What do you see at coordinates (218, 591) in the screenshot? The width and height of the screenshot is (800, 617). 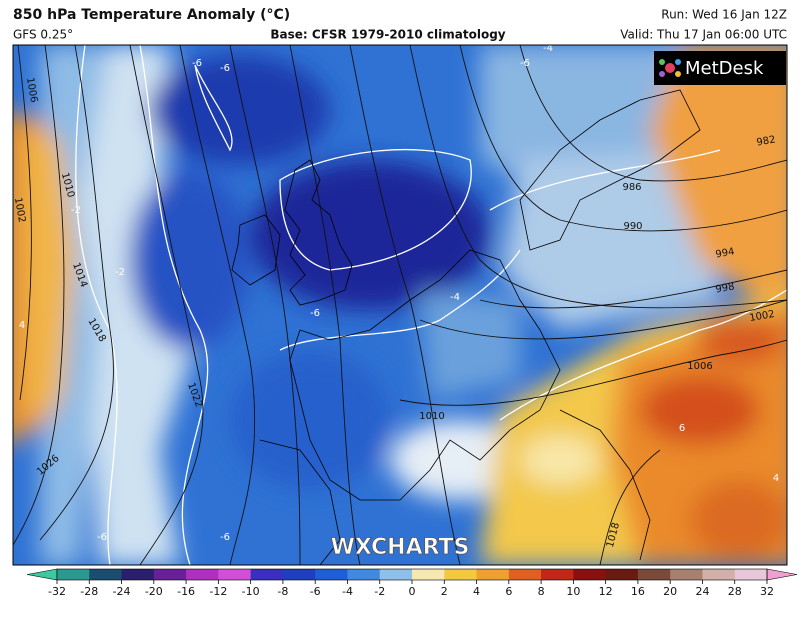 I see `colorbar-tick-label: -12` at bounding box center [218, 591].